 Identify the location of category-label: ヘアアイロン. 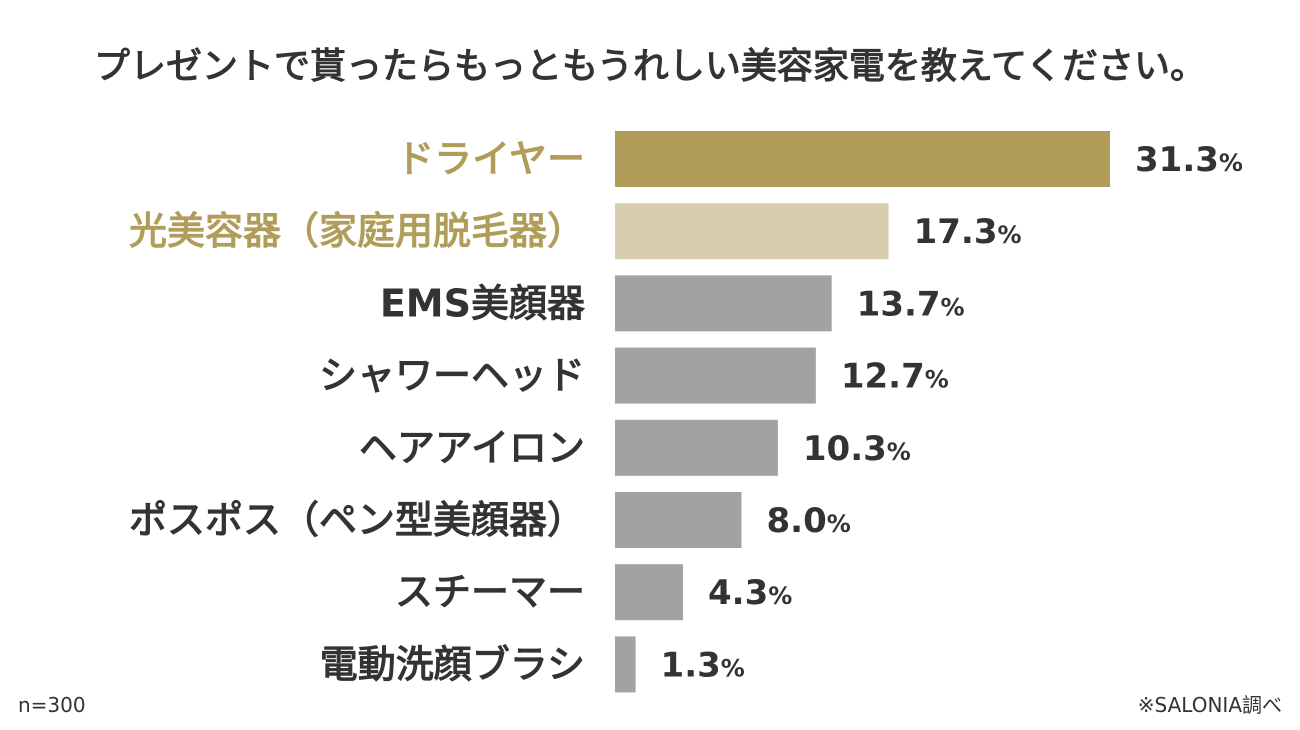
(472, 448).